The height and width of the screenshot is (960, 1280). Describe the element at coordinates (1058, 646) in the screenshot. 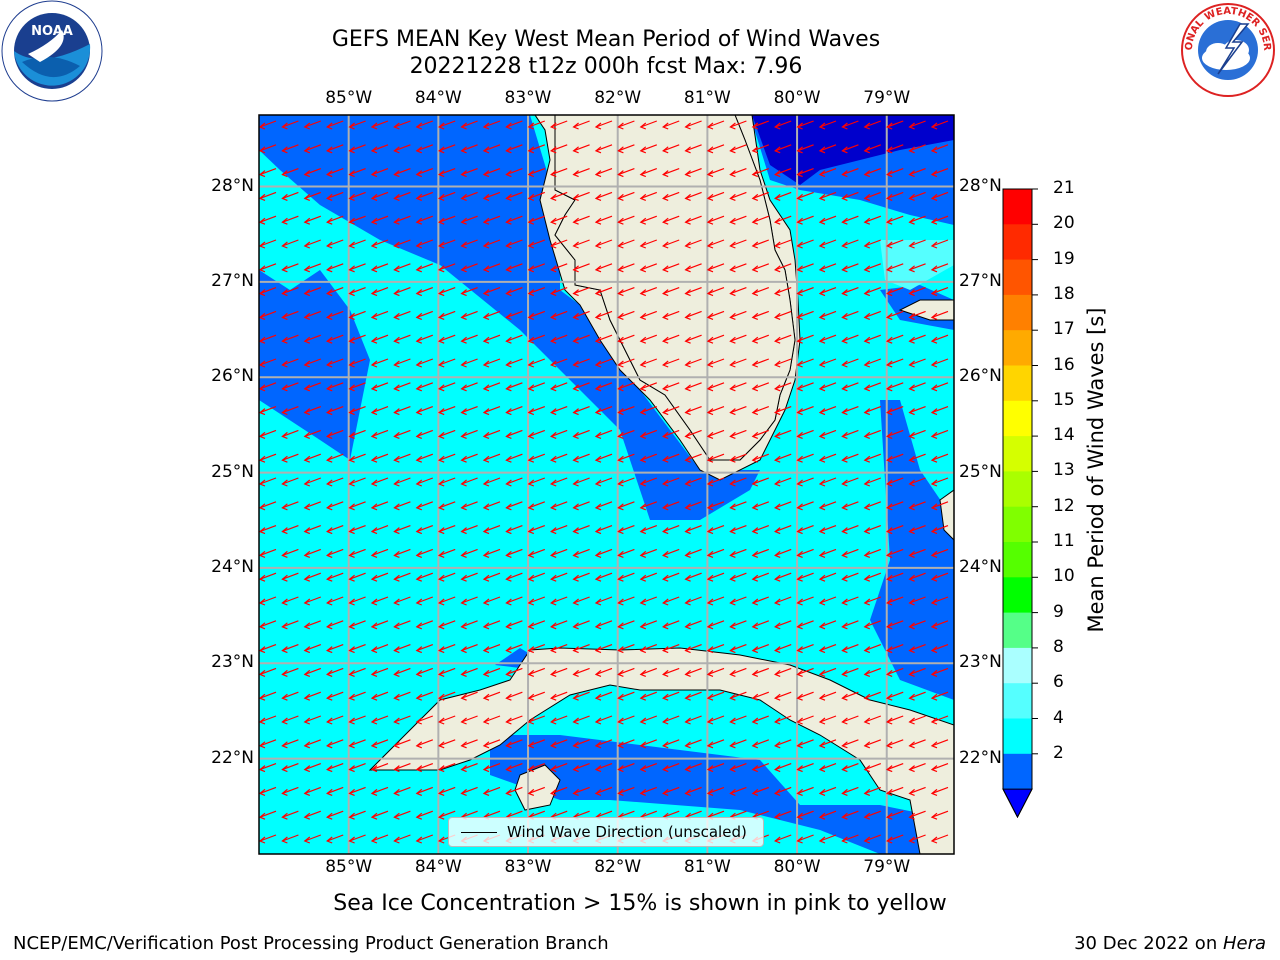

I see `colorbar-tick-label: 8` at that location.